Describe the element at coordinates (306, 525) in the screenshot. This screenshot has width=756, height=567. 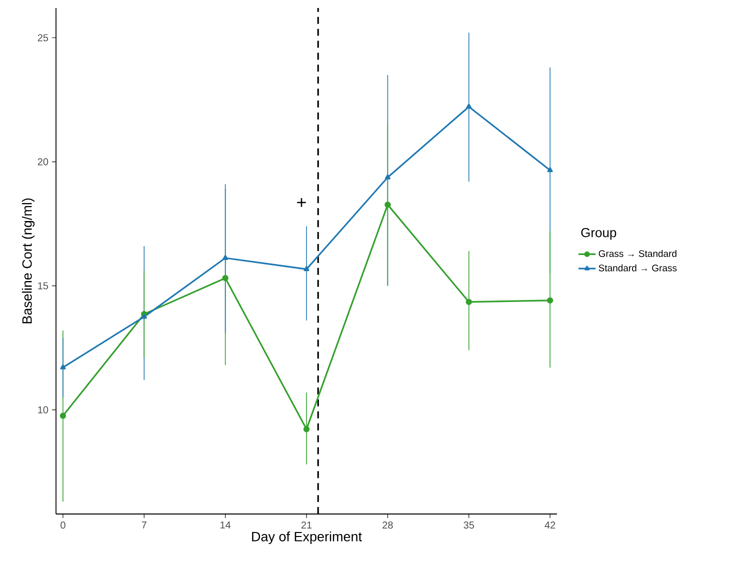
I see `x-tick-label: 21` at that location.